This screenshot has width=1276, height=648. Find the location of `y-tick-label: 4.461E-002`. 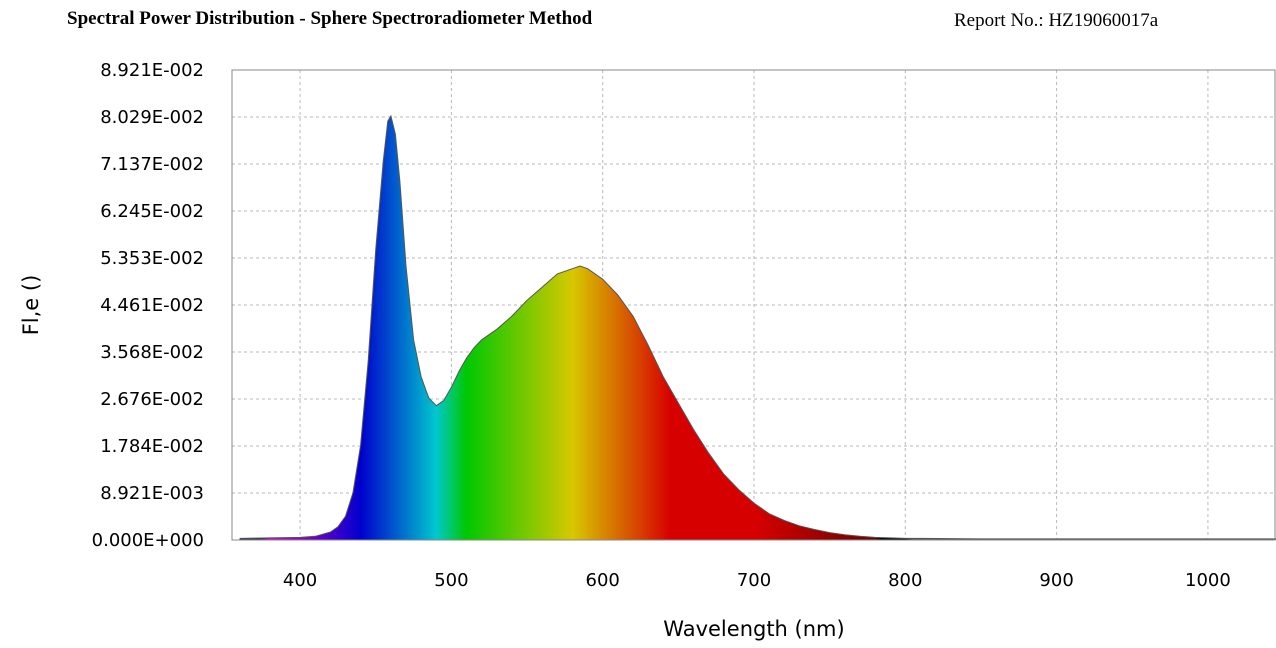

y-tick-label: 4.461E-002 is located at coordinates (152, 305).